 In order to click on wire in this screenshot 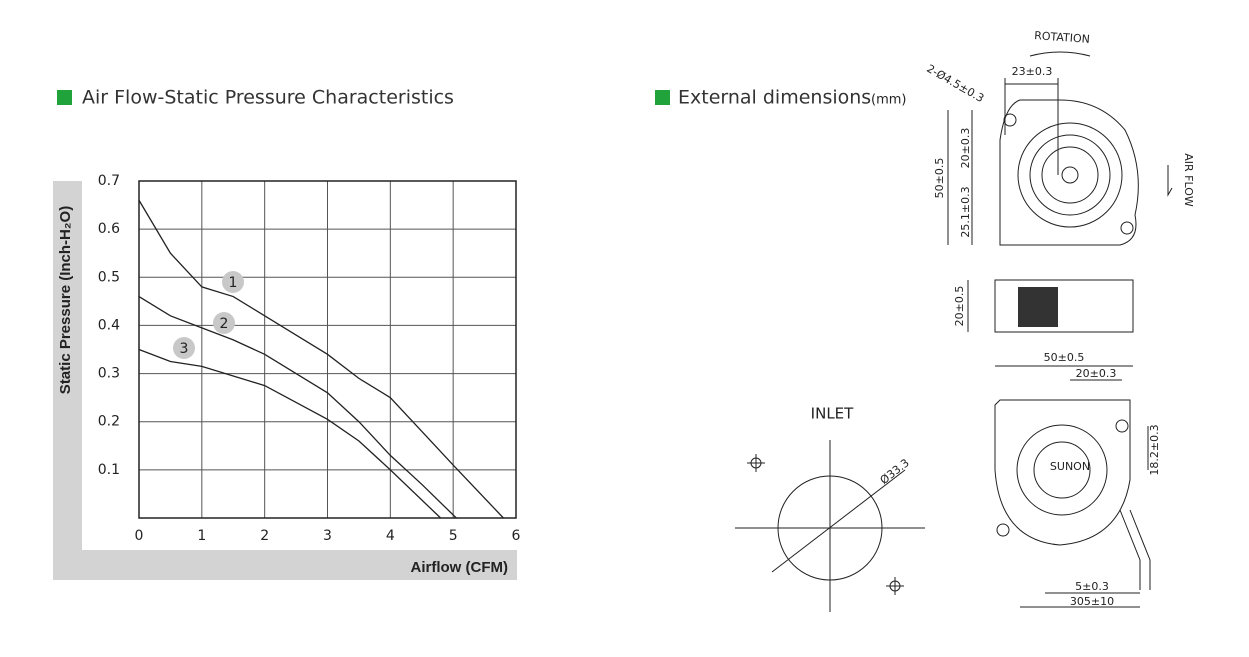, I will do `click(1085, 558)`.